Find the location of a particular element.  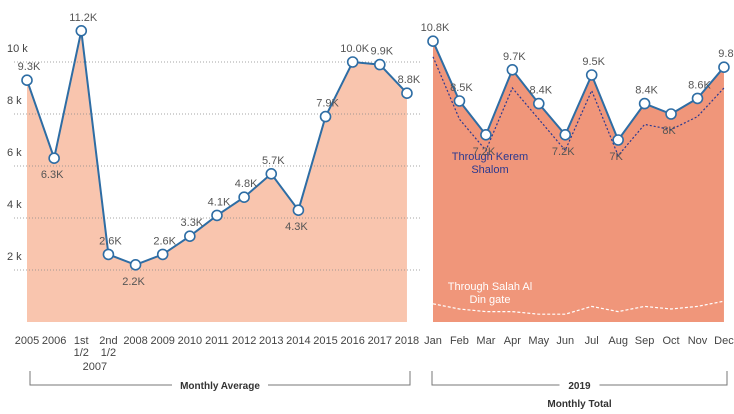

x-tick-label: Oct is located at coordinates (670, 341).